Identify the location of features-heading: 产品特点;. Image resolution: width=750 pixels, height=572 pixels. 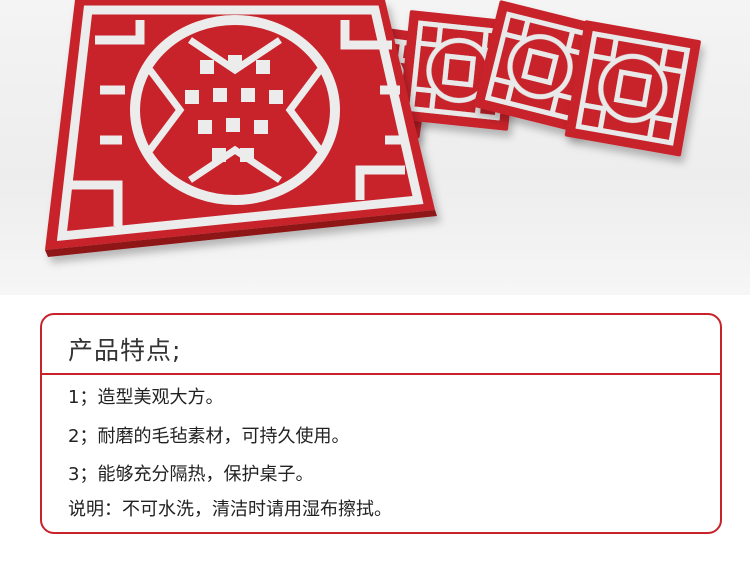
(125, 350).